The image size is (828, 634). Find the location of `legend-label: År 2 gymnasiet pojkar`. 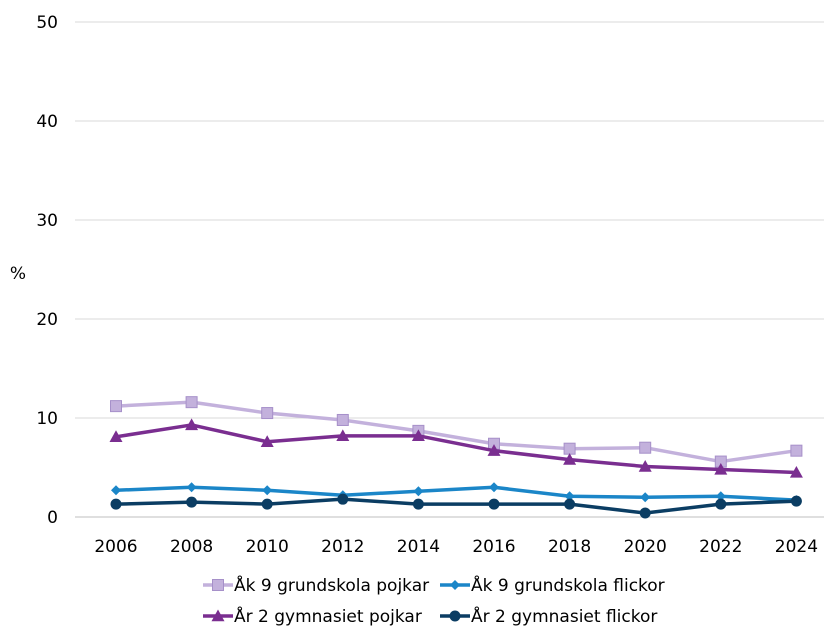

legend-label: År 2 gymnasiet pojkar is located at coordinates (328, 616).